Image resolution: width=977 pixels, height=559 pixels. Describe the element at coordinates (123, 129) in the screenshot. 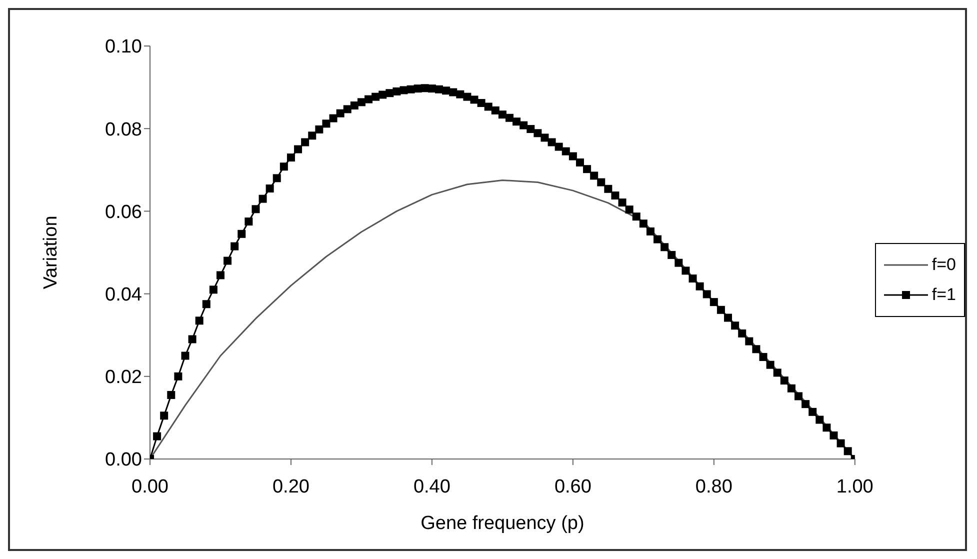

I see `y-tick-label: 0.08` at that location.